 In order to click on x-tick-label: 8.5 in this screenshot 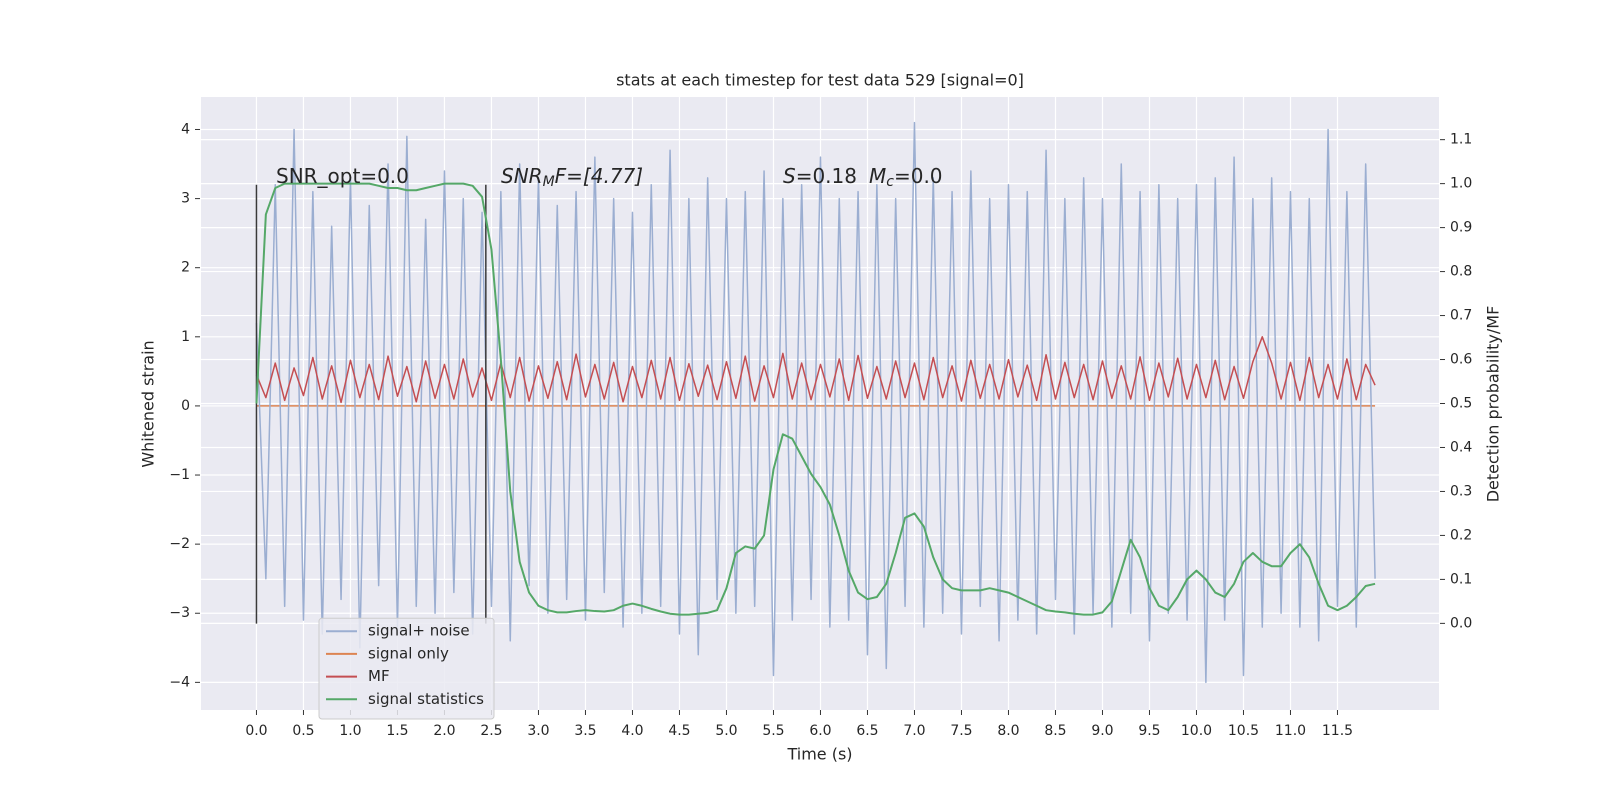, I will do `click(1055, 731)`.